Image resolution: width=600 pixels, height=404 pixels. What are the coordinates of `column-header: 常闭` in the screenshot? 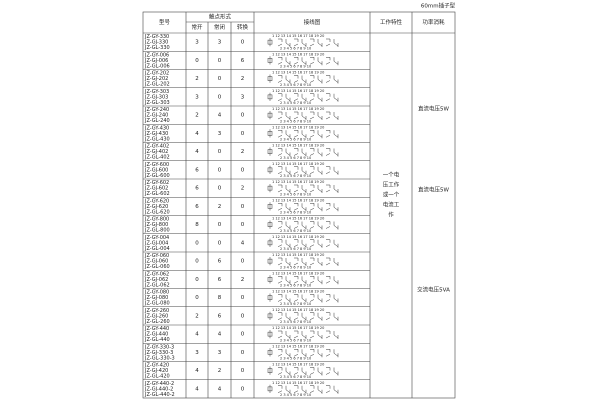 It's located at (219, 27).